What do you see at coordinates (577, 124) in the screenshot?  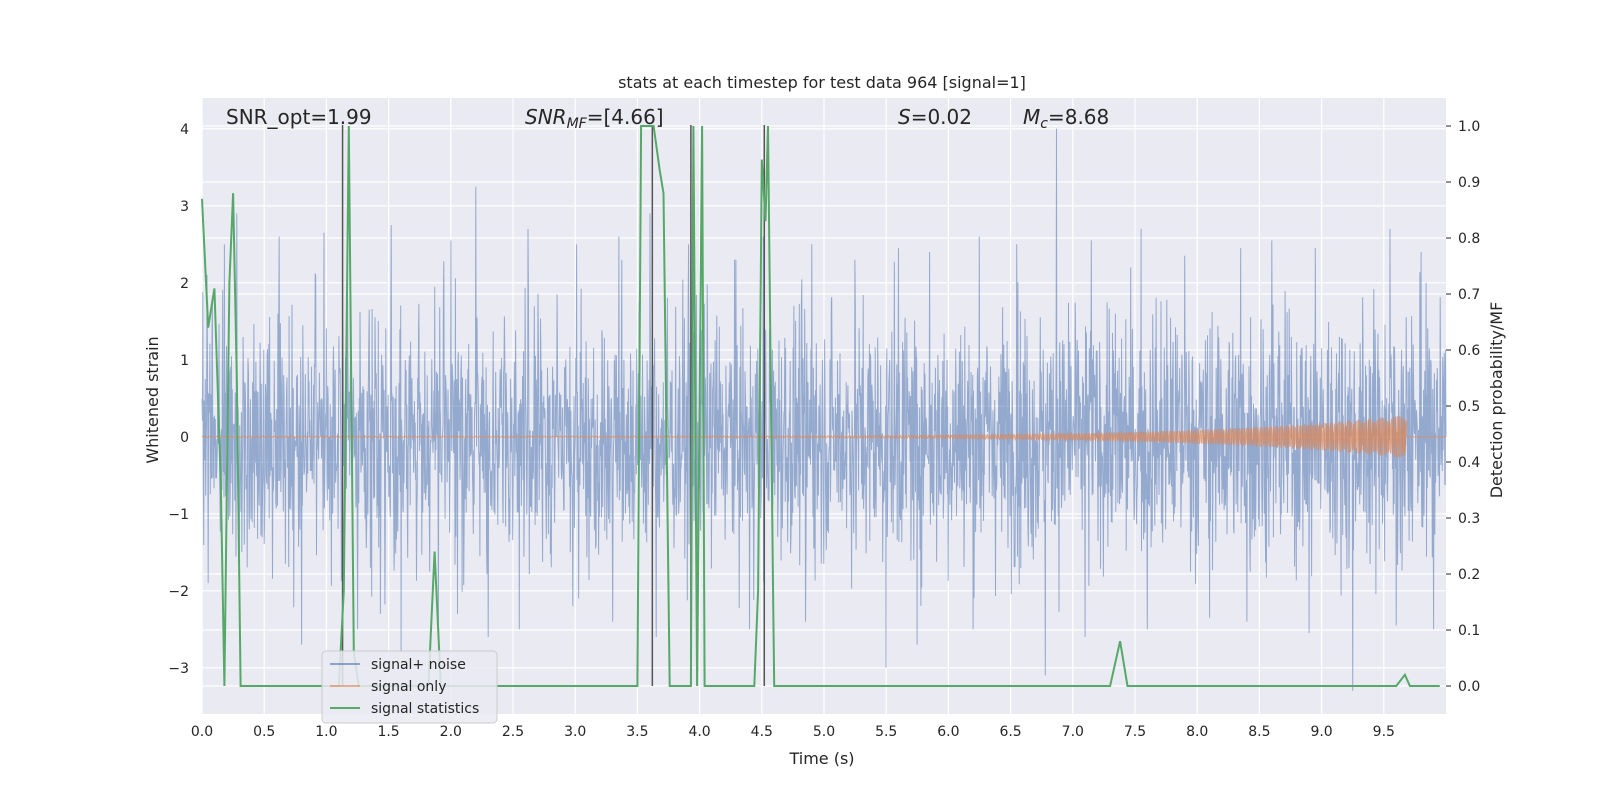 I see `annotation-snr-mf-sub: MF` at bounding box center [577, 124].